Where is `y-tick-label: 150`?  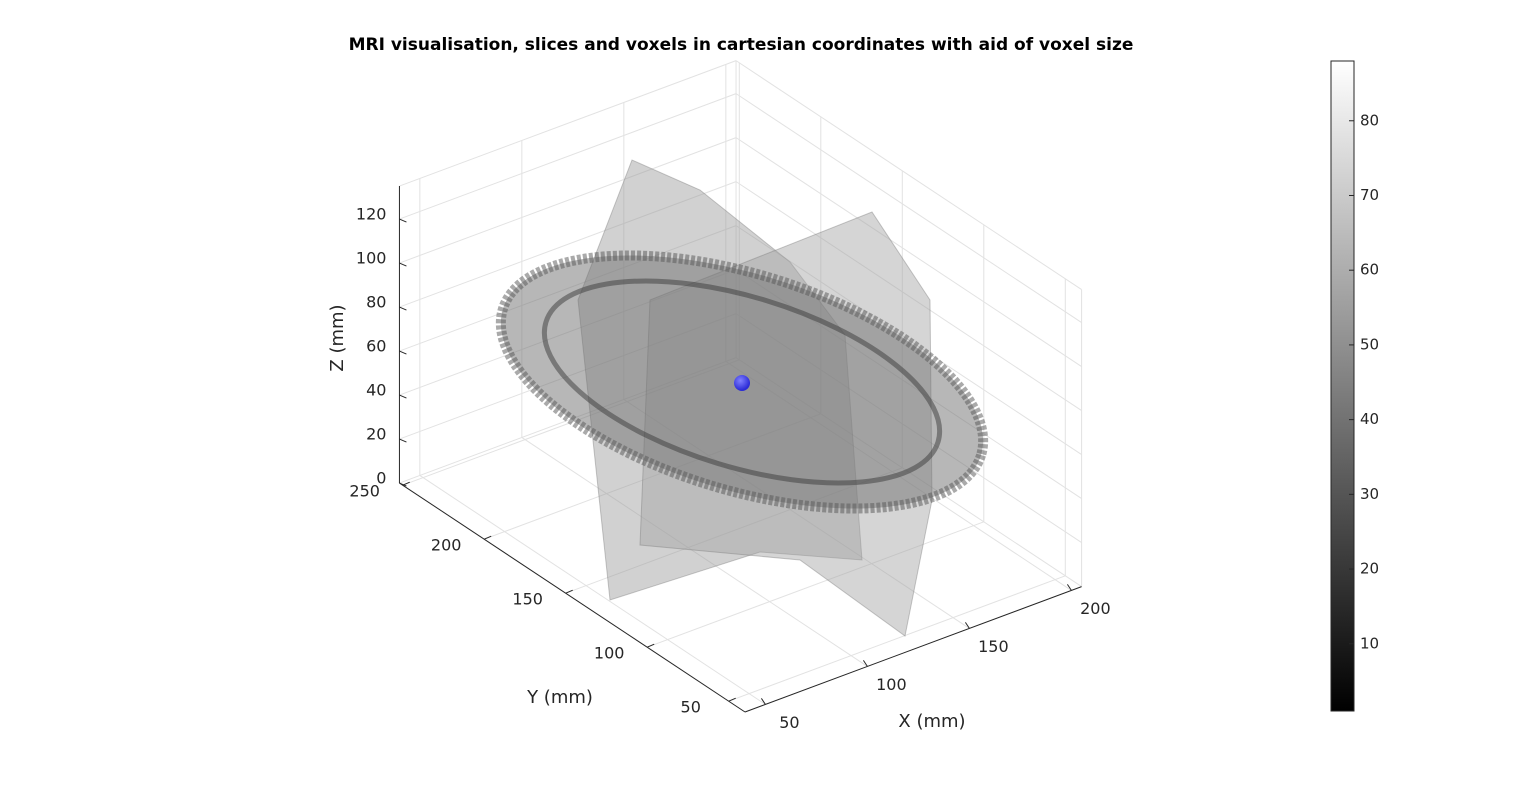 y-tick-label: 150 is located at coordinates (527, 599).